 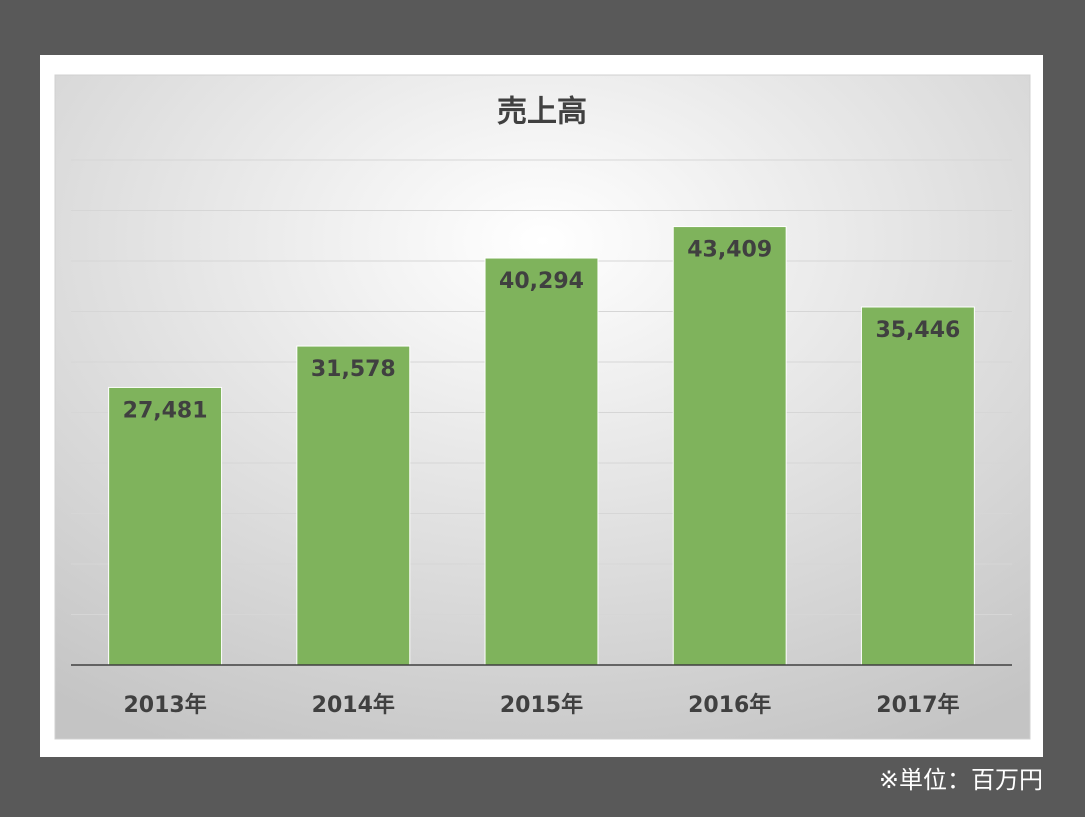 I want to click on x-tick-label: 2017年, so click(x=917, y=705).